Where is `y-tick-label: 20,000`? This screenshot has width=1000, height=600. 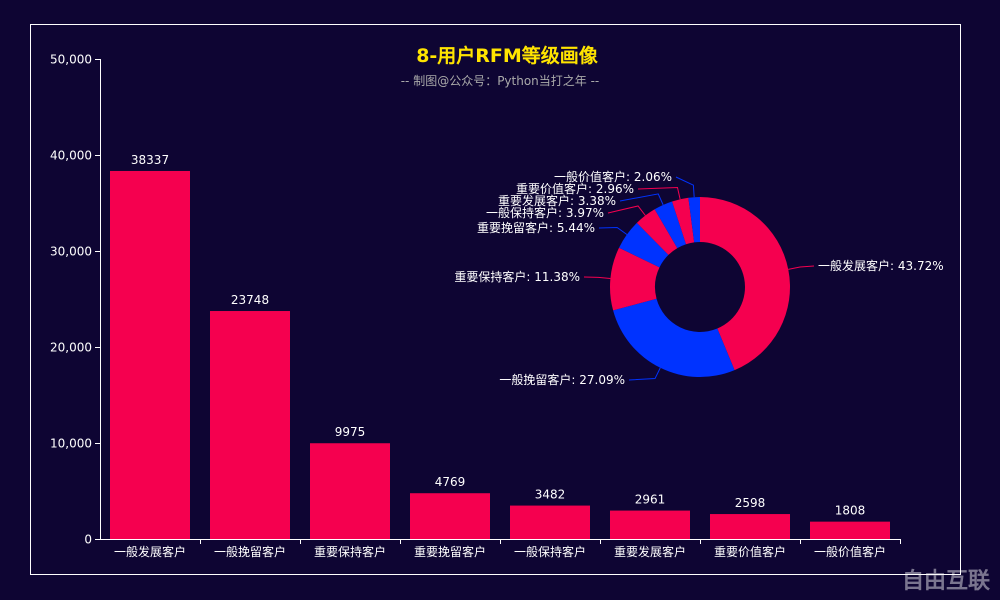
y-tick-label: 20,000 is located at coordinates (71, 348).